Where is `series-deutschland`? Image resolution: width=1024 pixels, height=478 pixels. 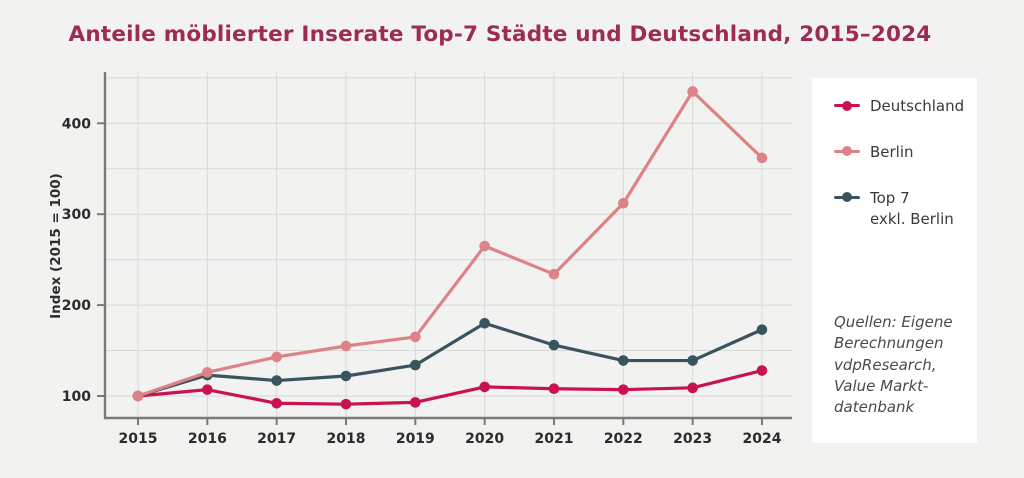 series-deutschland is located at coordinates (450, 387).